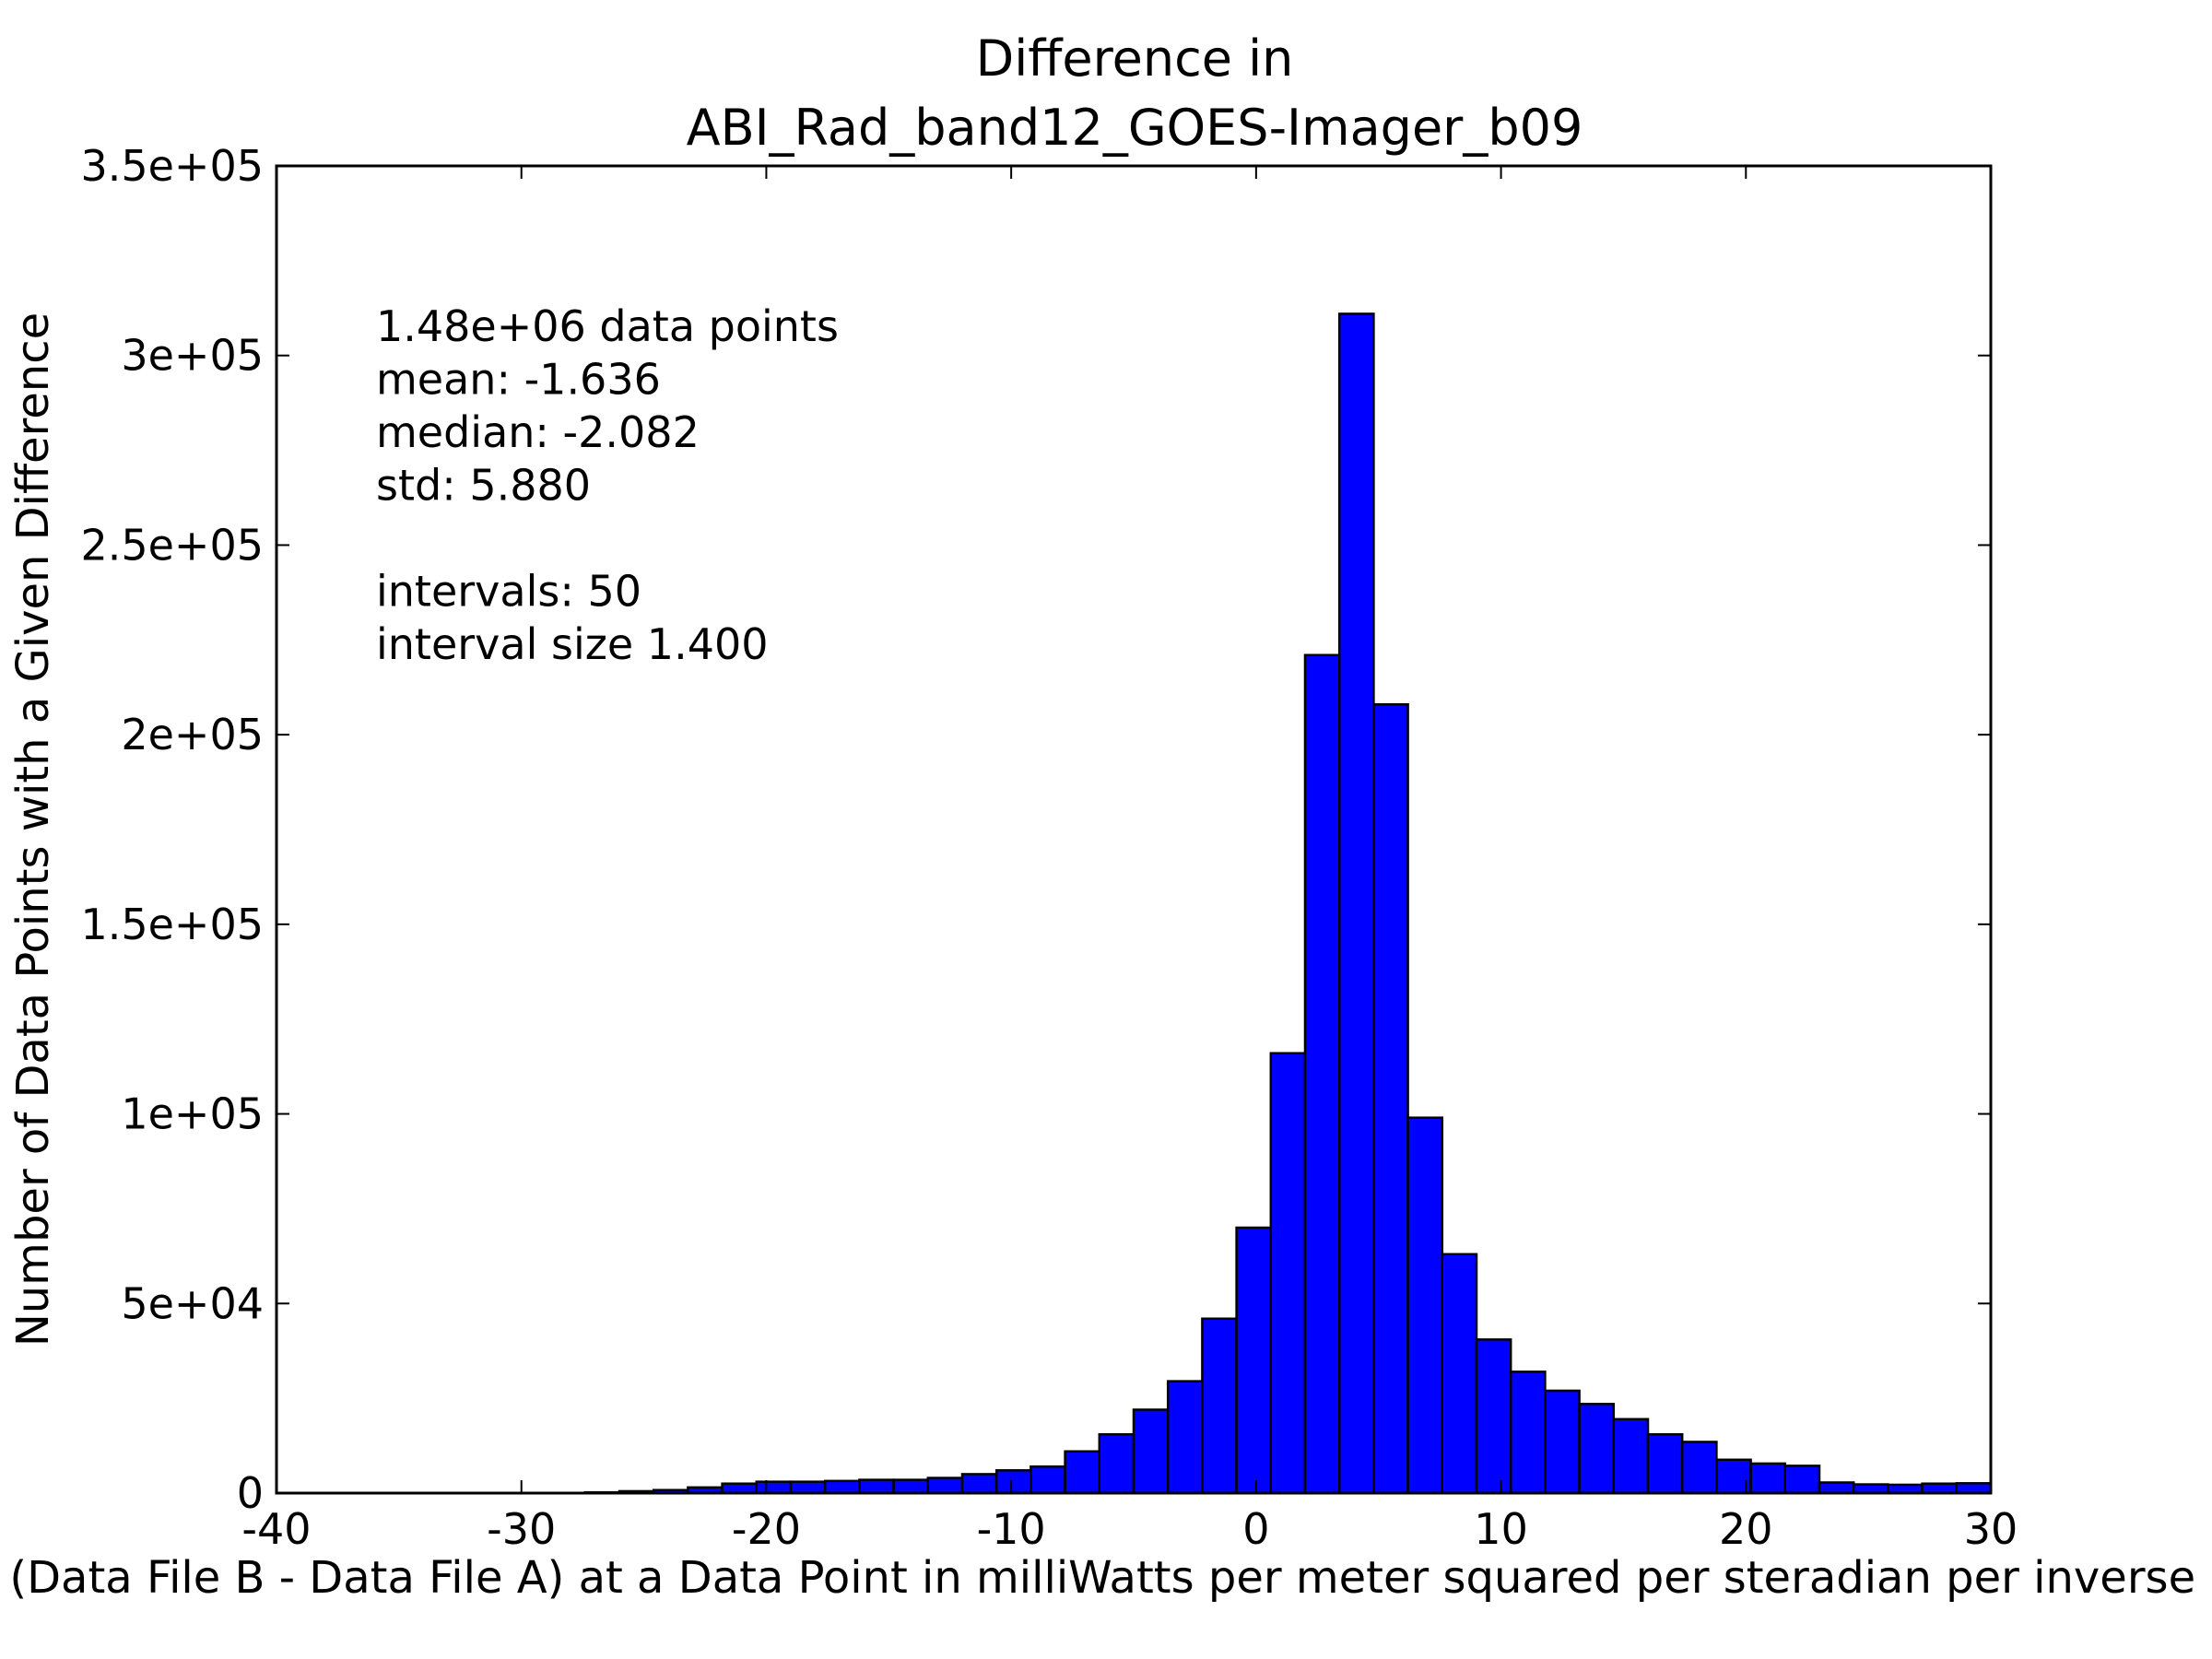  Describe the element at coordinates (172, 545) in the screenshot. I see `y-tick-label: 2.5e+05` at that location.